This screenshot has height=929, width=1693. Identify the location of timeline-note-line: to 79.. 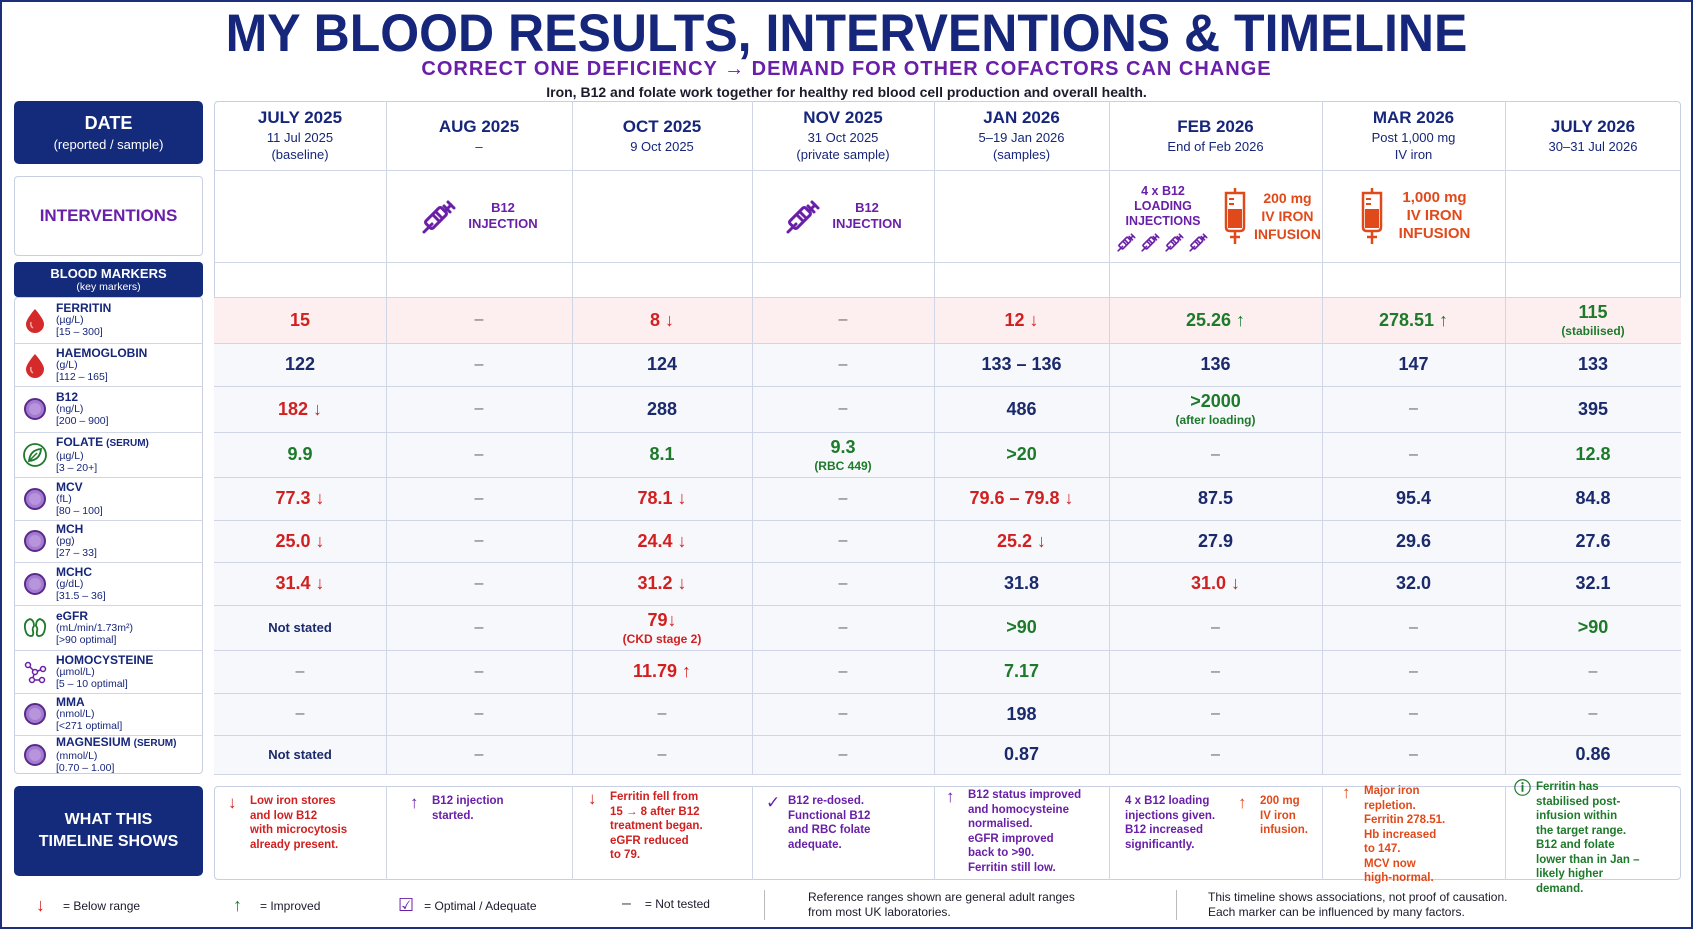
(625, 855).